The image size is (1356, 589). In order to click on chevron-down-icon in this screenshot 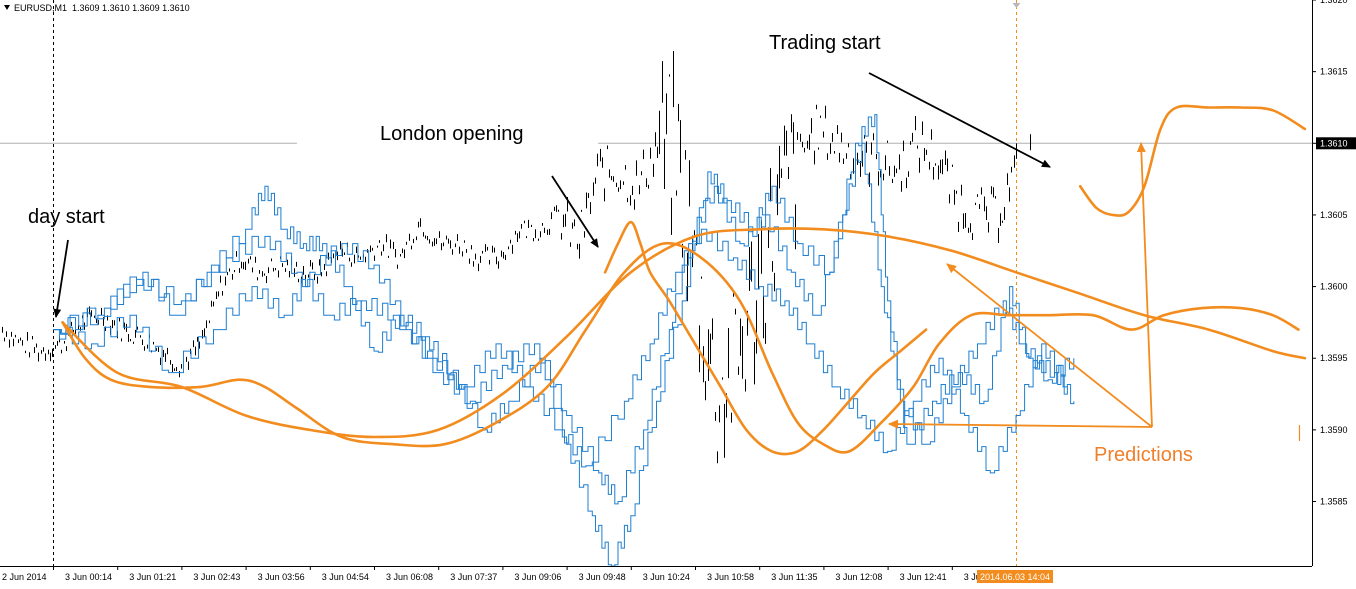, I will do `click(7, 7)`.